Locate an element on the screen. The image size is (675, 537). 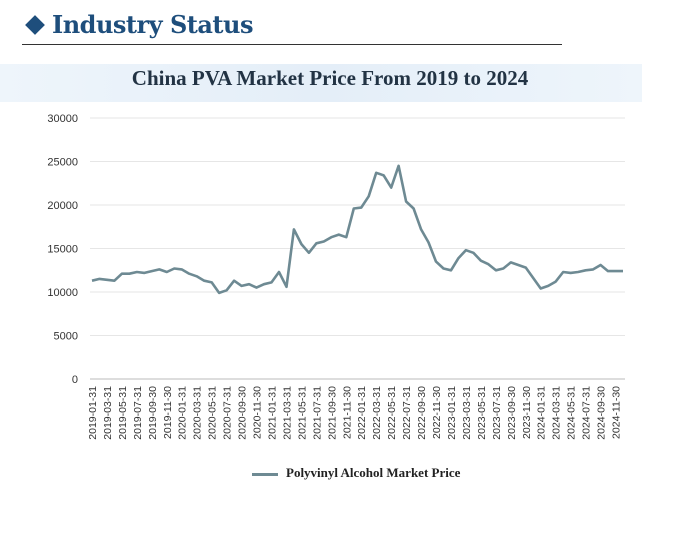
x-tick-label: 2019-05-31 is located at coordinates (123, 413).